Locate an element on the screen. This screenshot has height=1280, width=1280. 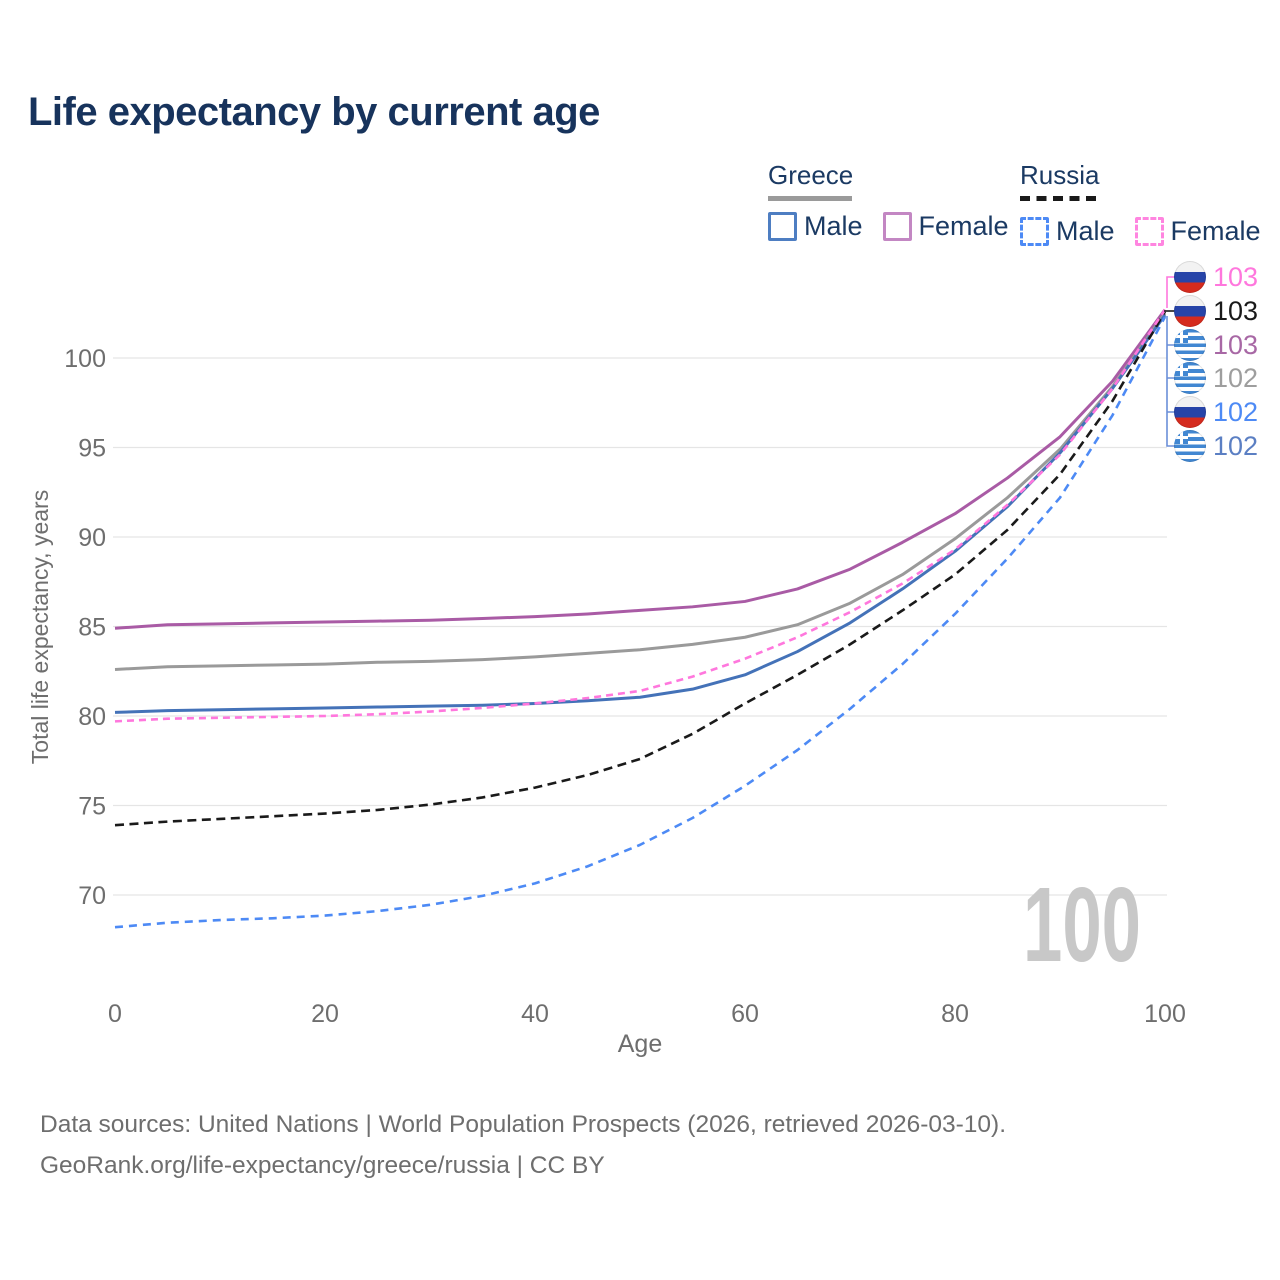
legend-country-russia: Russia is located at coordinates (1060, 175).